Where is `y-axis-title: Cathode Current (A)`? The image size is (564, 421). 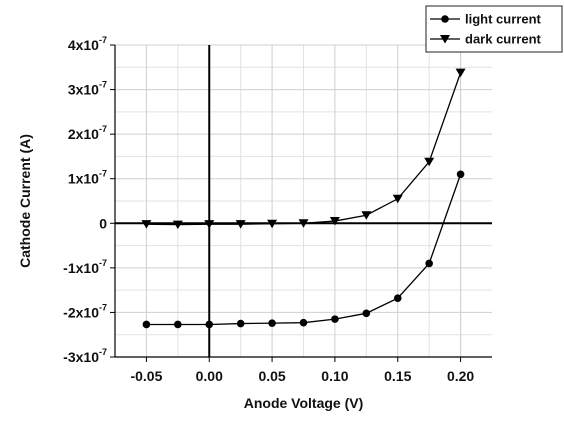 y-axis-title: Cathode Current (A) is located at coordinates (25, 201).